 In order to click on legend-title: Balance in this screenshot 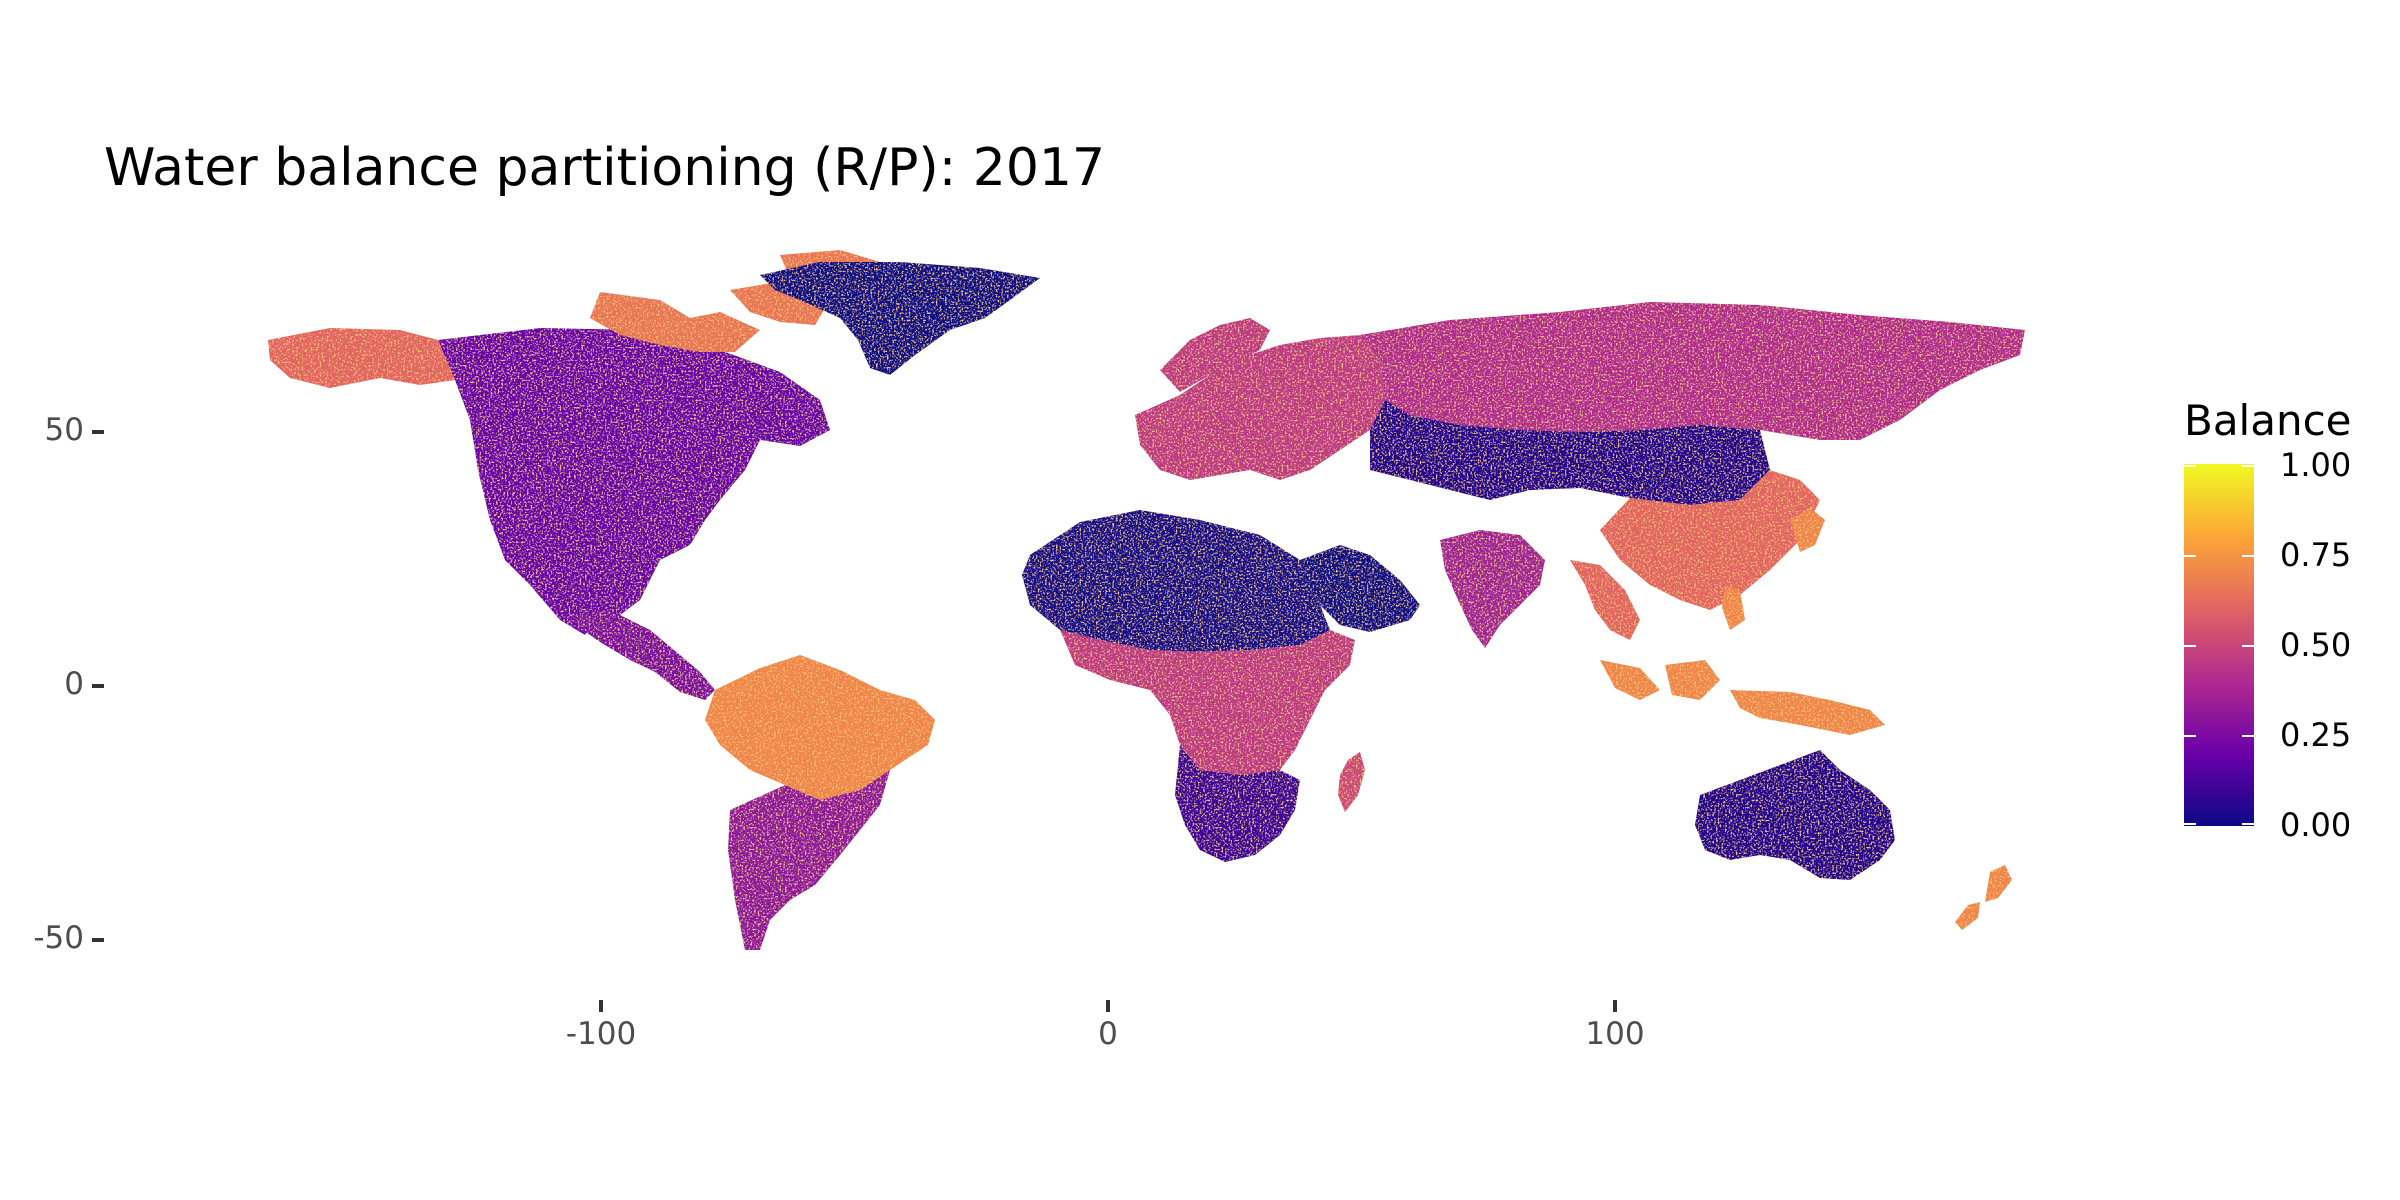, I will do `click(2268, 420)`.